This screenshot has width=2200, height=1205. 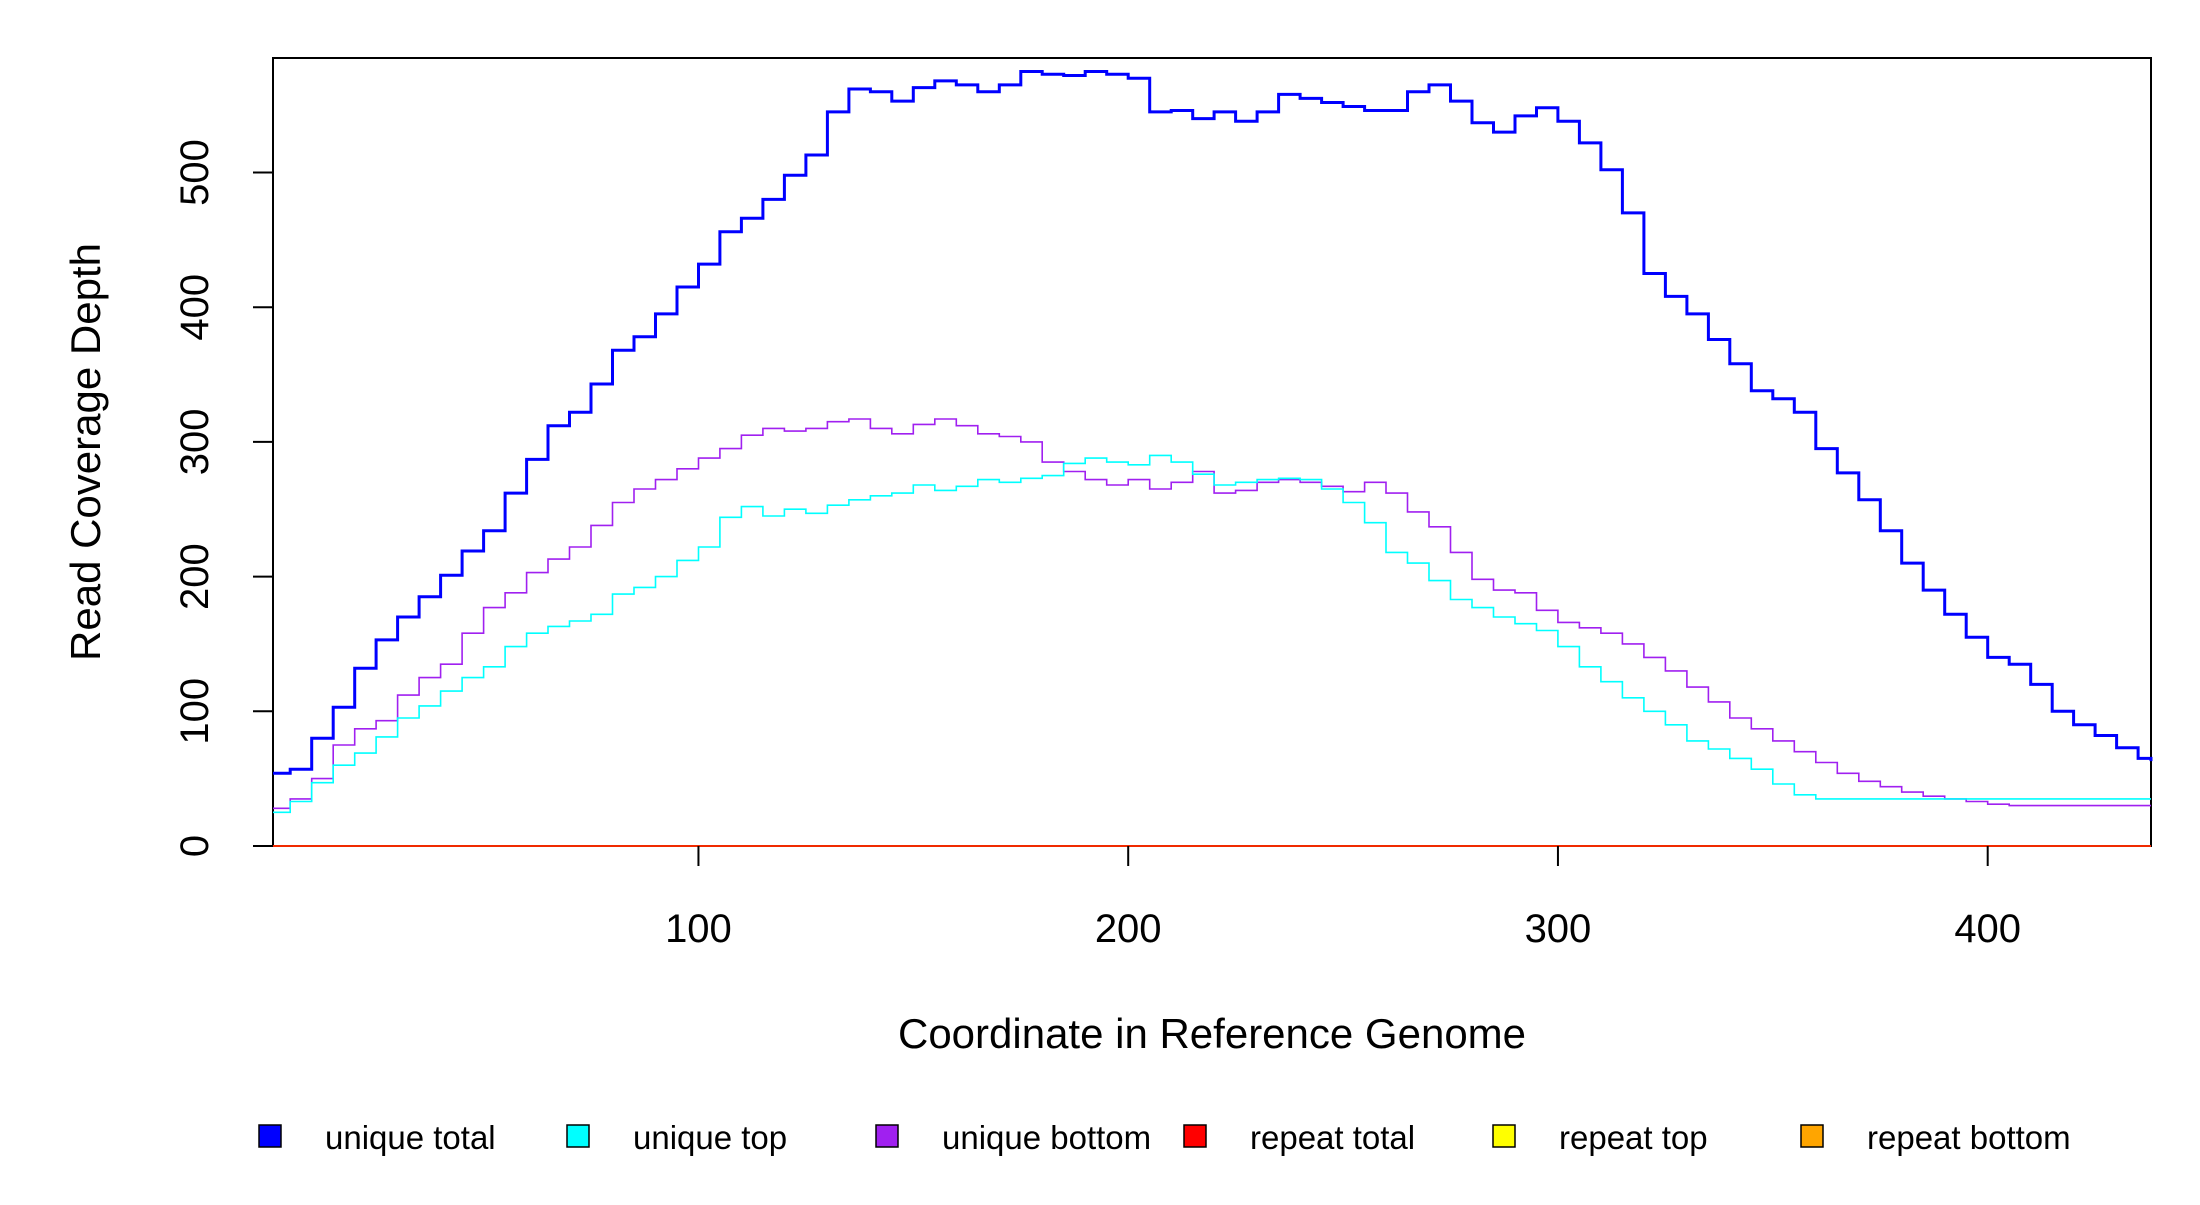 I want to click on legend-swatch-unique-bottom, so click(x=887, y=1136).